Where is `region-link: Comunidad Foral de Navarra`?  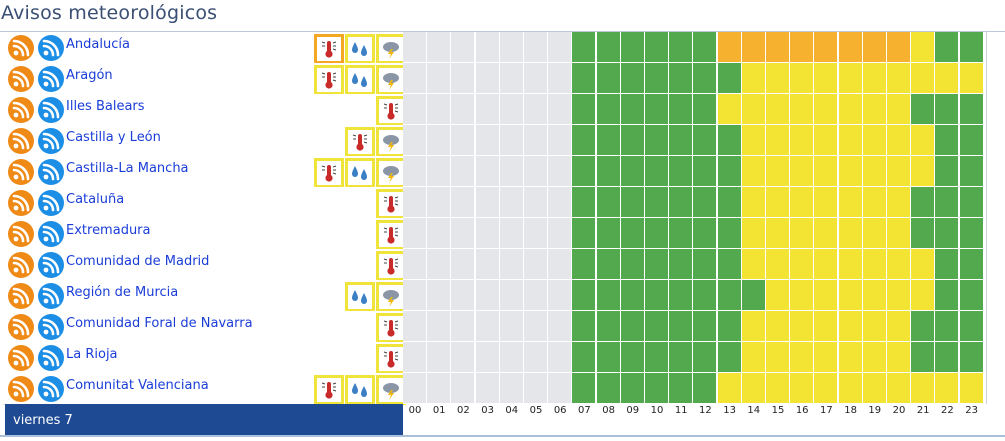 region-link: Comunidad Foral de Navarra is located at coordinates (159, 323).